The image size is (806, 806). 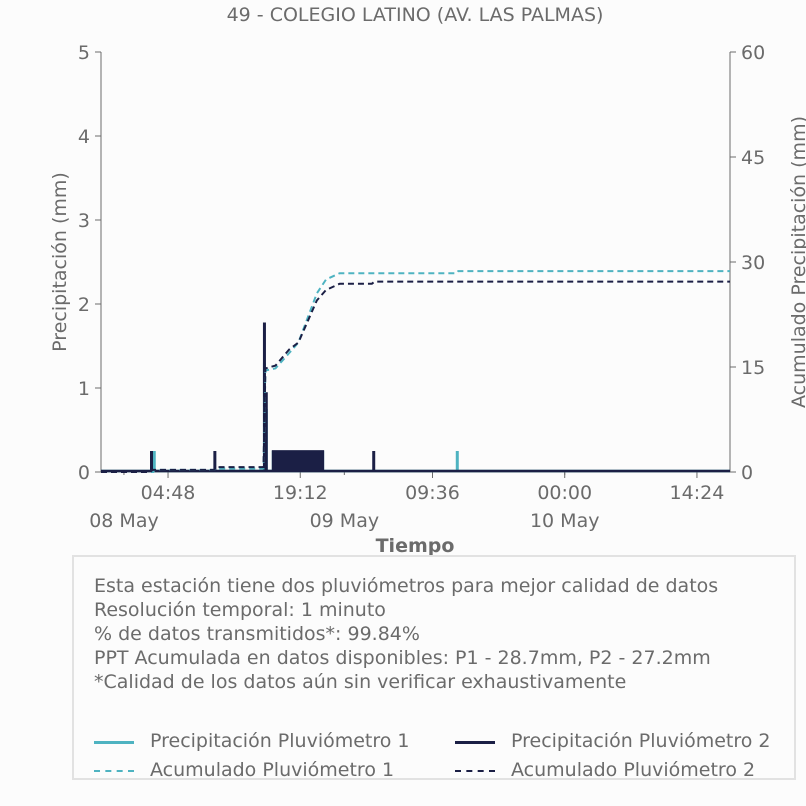 I want to click on legend-item-p2: Precipitación Pluviómetro 2, so click(x=620, y=741).